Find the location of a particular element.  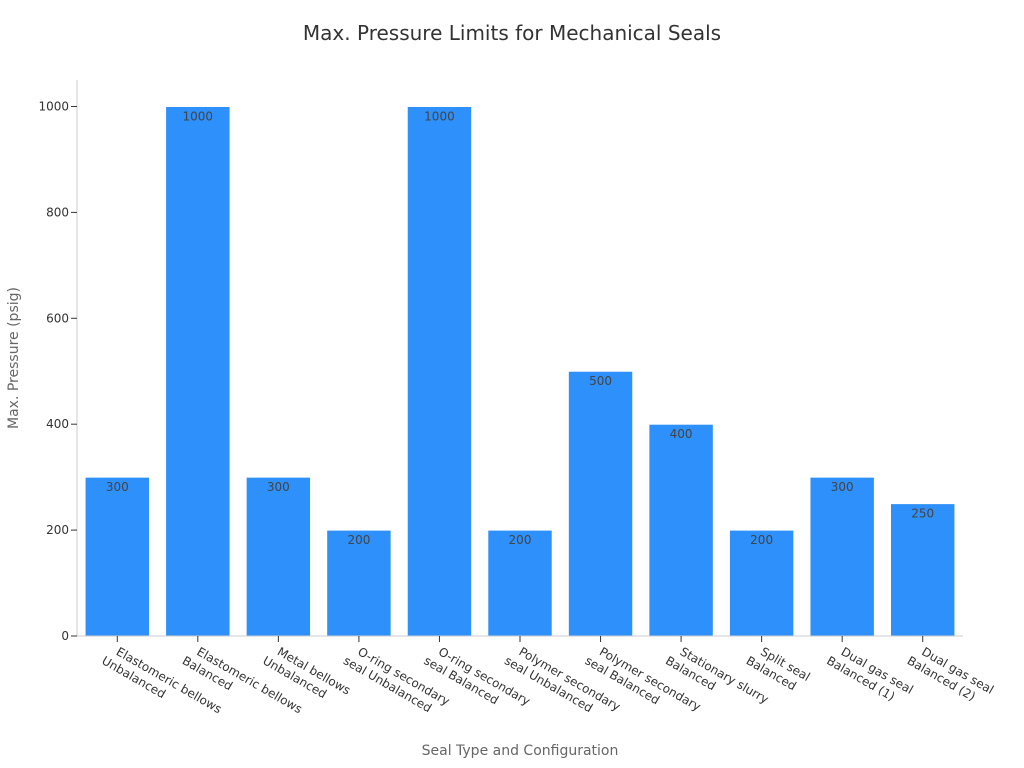

y-tick-label: 800 is located at coordinates (57, 212).